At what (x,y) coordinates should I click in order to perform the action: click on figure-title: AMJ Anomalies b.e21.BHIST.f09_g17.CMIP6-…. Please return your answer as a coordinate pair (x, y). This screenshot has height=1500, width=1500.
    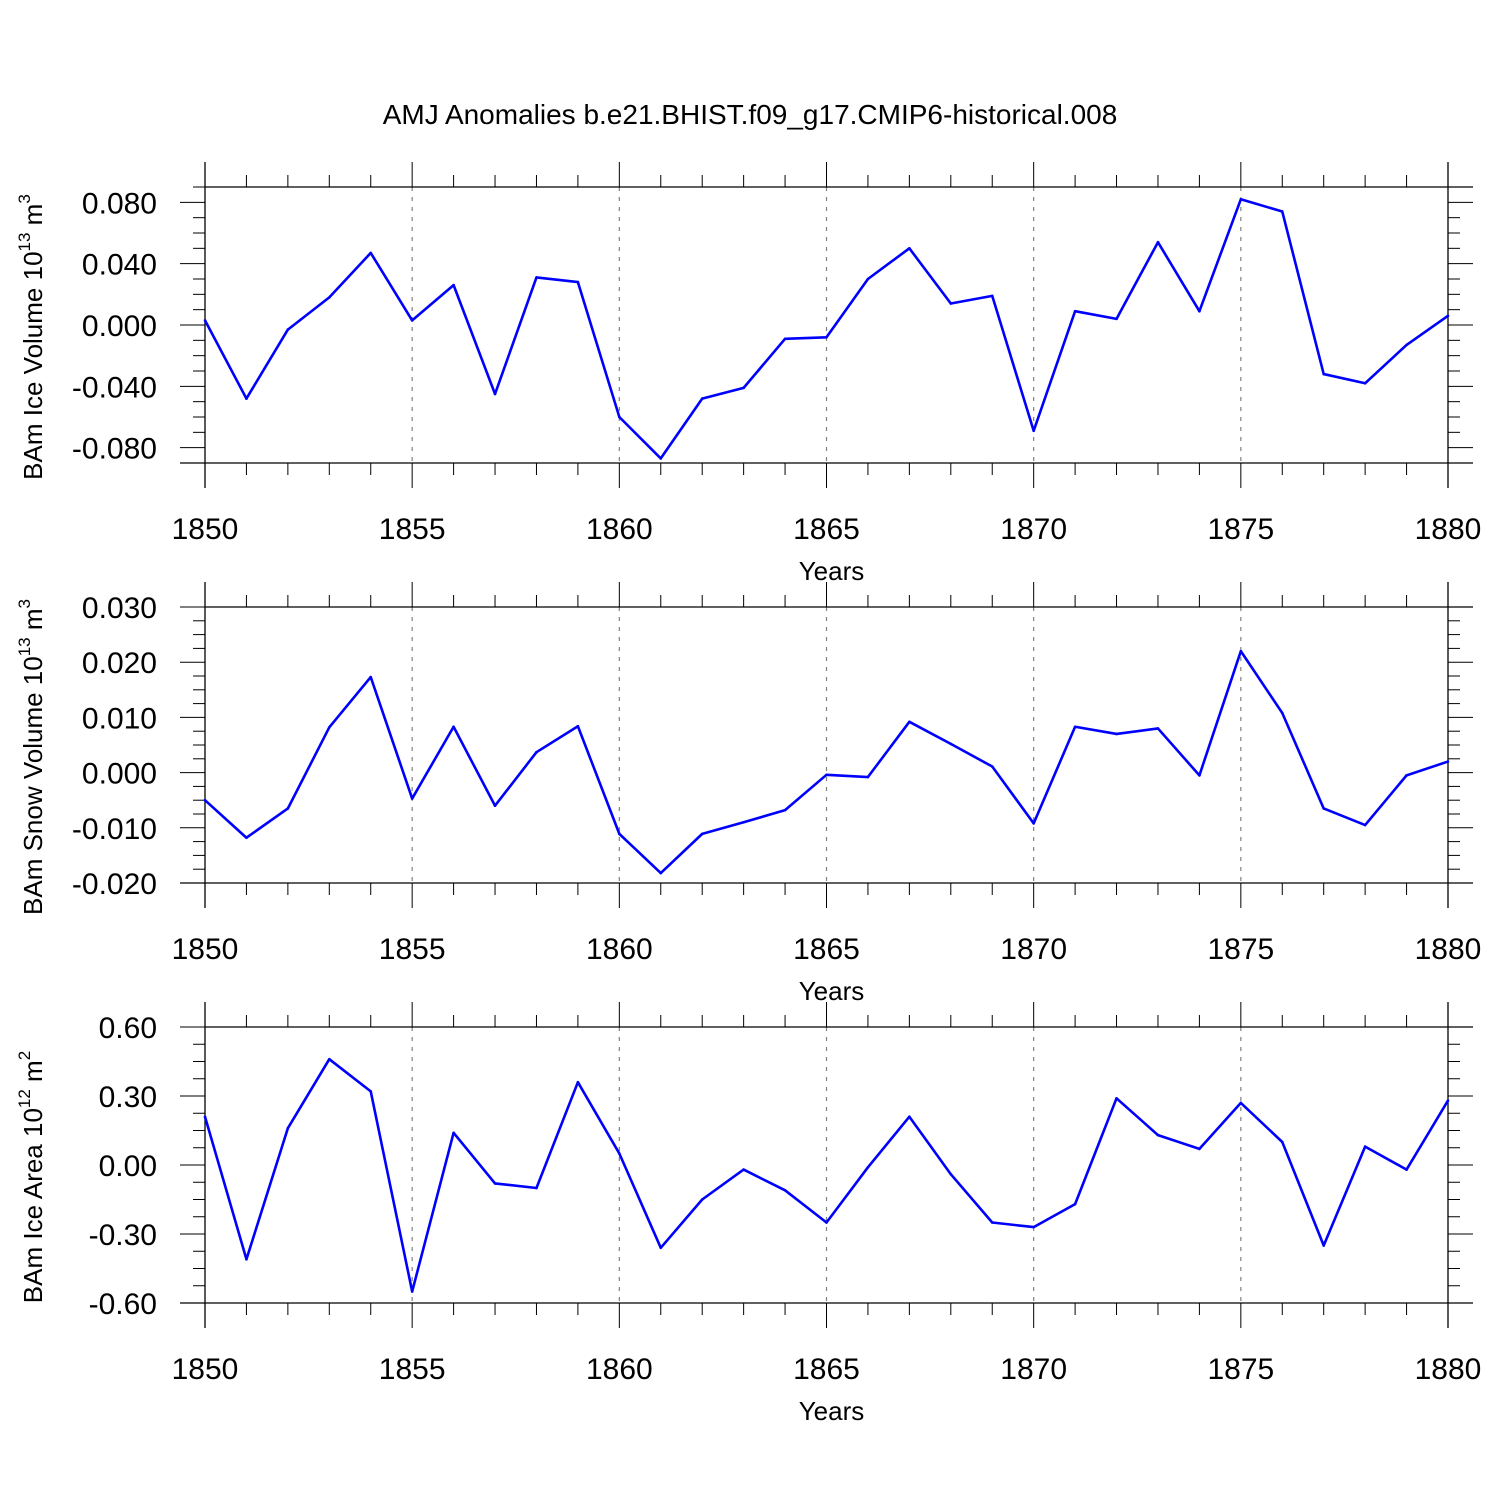
    Looking at the image, I should click on (750, 114).